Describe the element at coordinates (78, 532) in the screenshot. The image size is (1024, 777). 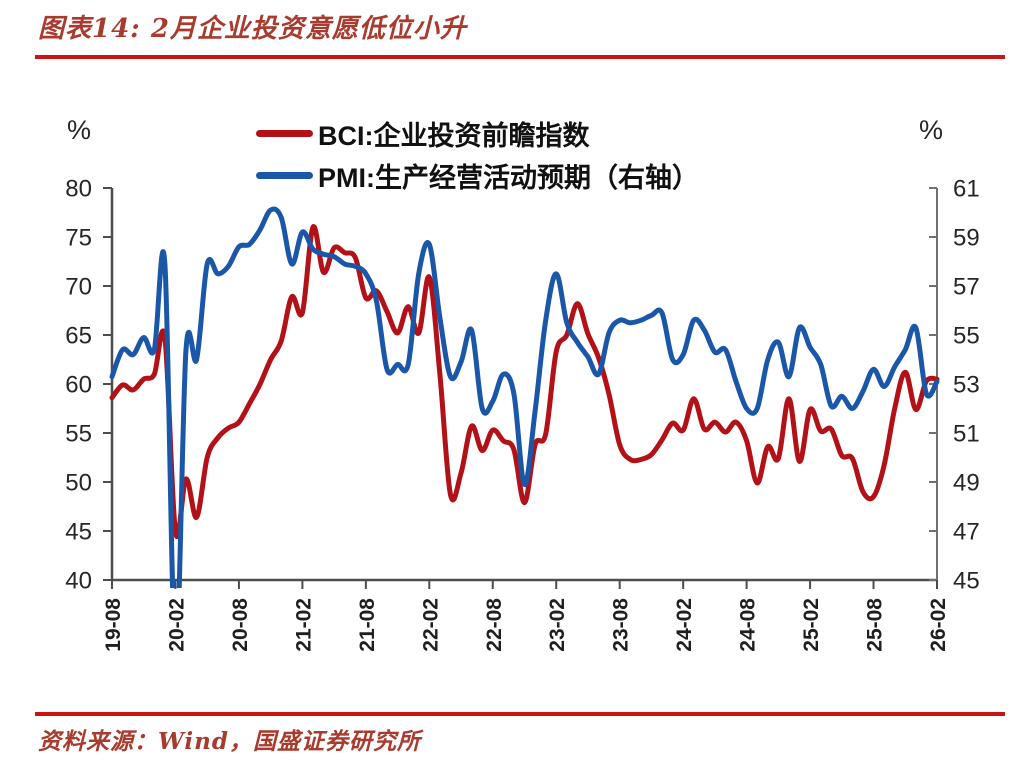
I see `y-axis-label-left: 45` at that location.